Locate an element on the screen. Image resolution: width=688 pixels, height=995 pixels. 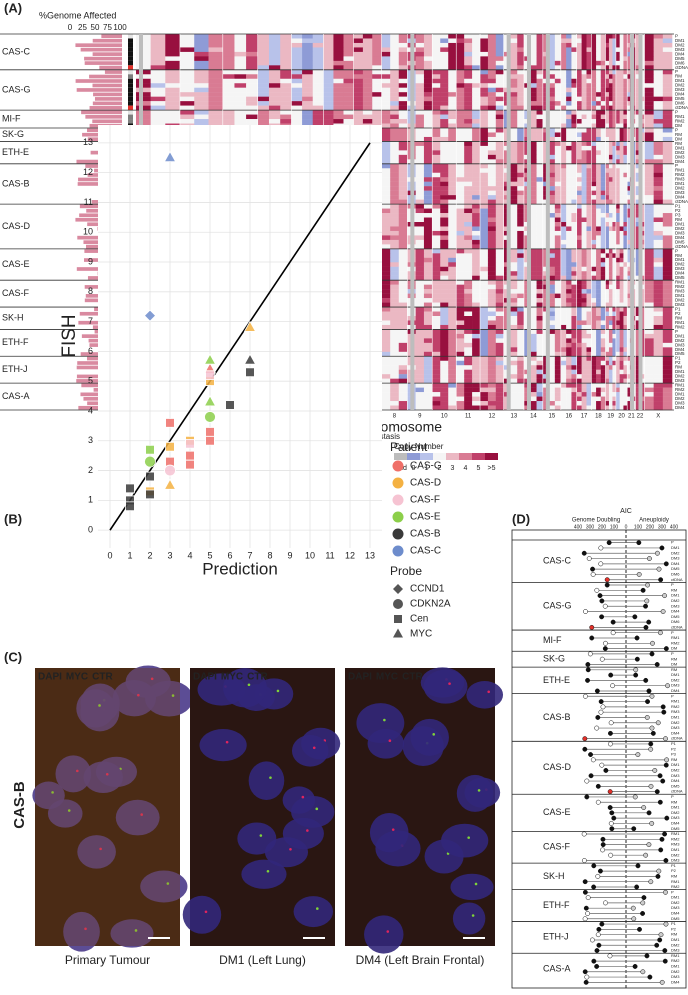
sample-label: RM3 is located at coordinates (680, 291).